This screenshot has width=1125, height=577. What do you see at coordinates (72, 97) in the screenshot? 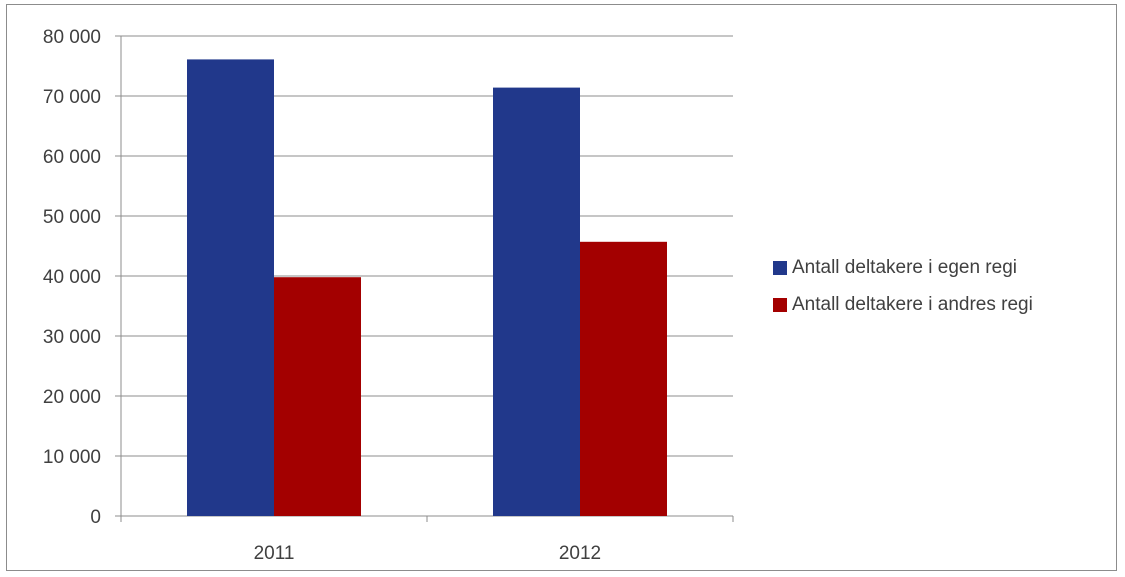
I see `y-tick-label-70000: 70 000` at bounding box center [72, 97].